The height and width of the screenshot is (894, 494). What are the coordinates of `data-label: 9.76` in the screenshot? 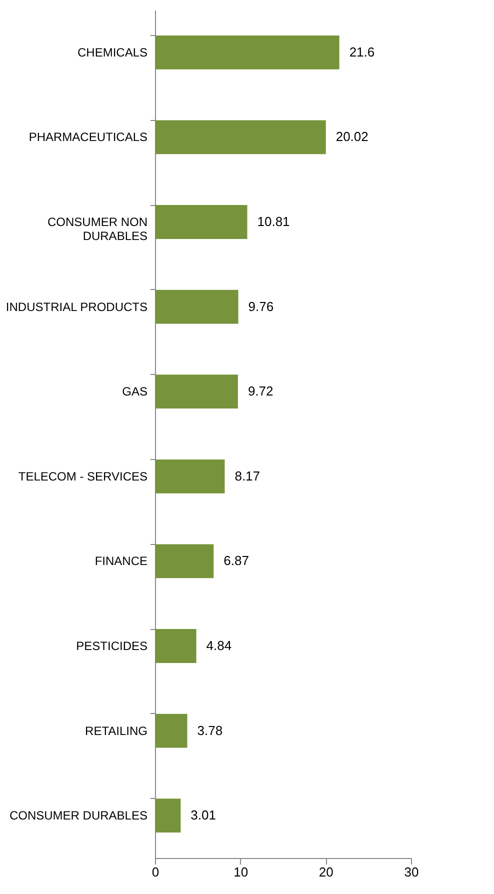 It's located at (261, 306).